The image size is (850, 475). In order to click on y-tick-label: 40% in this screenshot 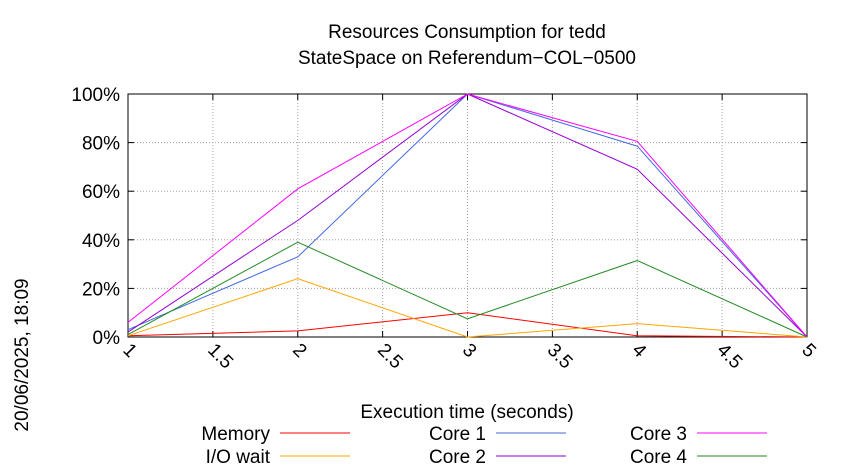, I will do `click(101, 241)`.